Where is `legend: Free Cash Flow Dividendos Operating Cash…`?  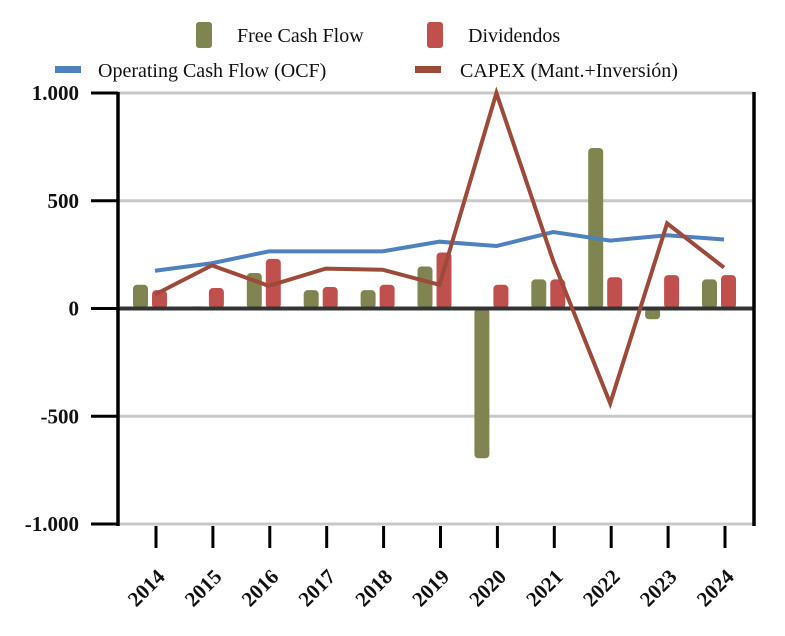 legend: Free Cash Flow Dividendos Operating Cash… is located at coordinates (366, 52).